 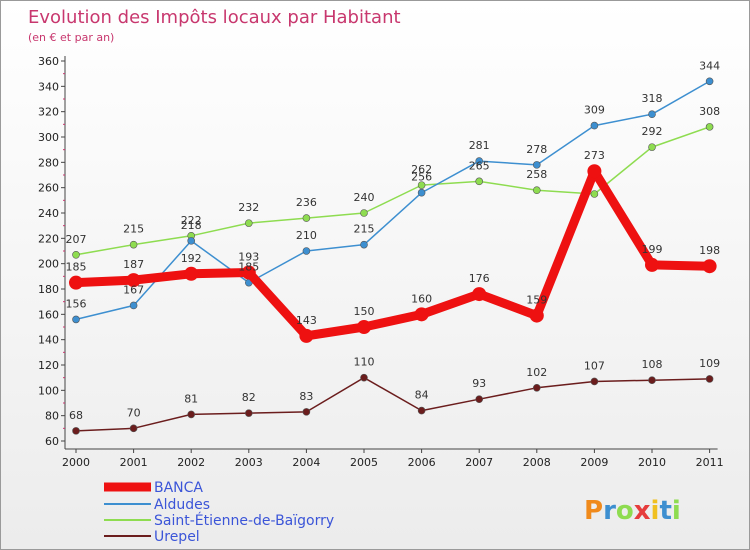 I want to click on data-label: 292, so click(x=652, y=131).